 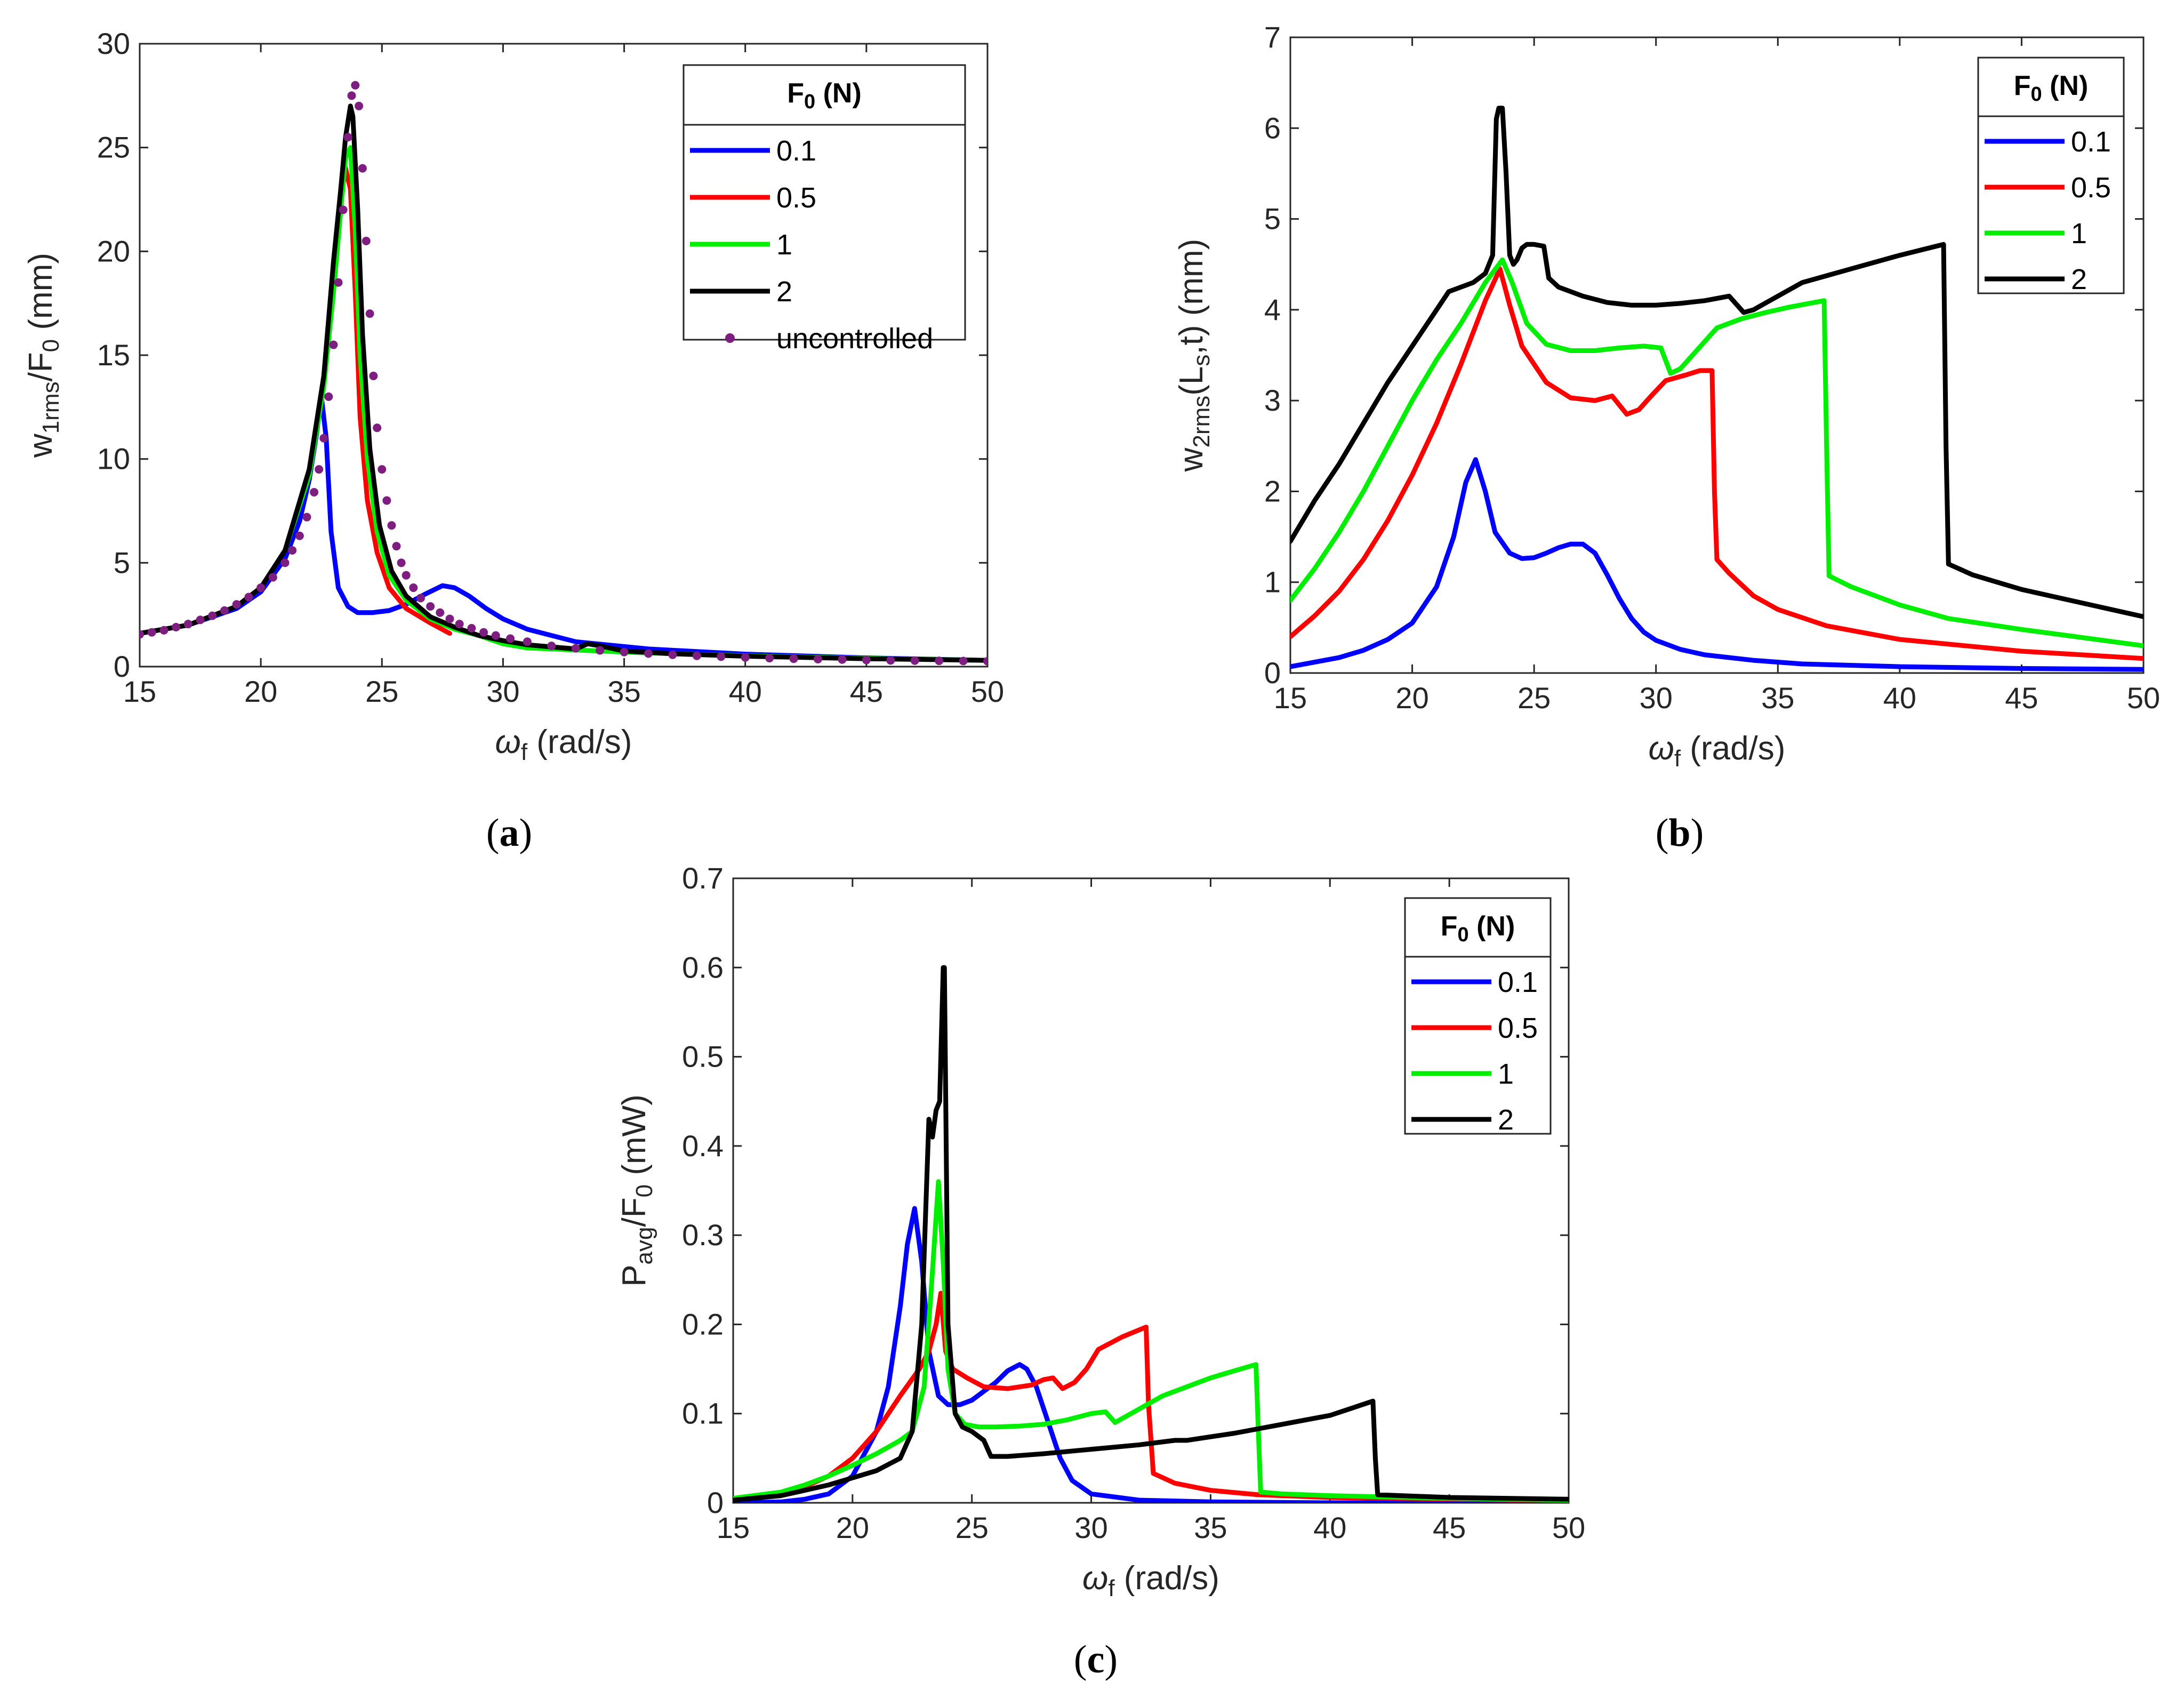 I want to click on caption-b: (b), so click(x=1679, y=833).